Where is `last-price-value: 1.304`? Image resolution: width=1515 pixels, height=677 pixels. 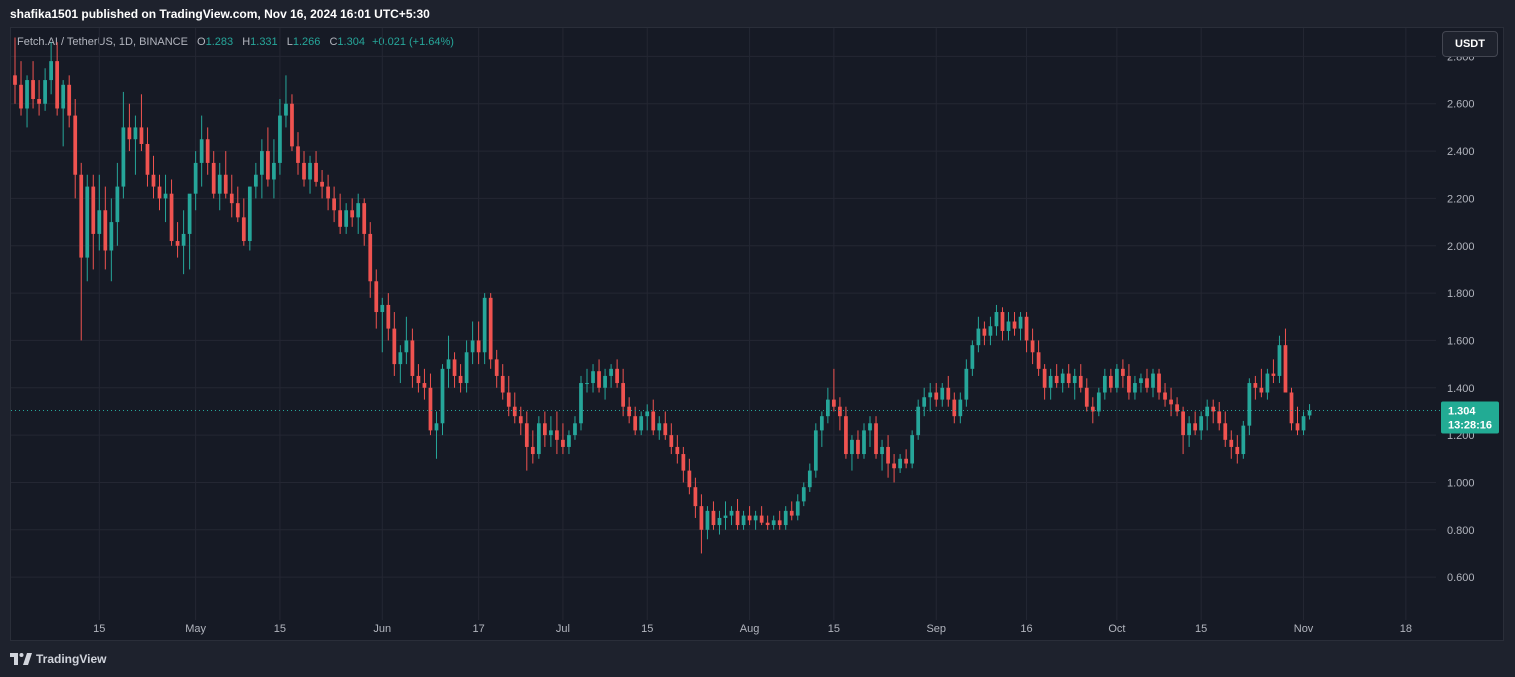 last-price-value: 1.304 is located at coordinates (1462, 411).